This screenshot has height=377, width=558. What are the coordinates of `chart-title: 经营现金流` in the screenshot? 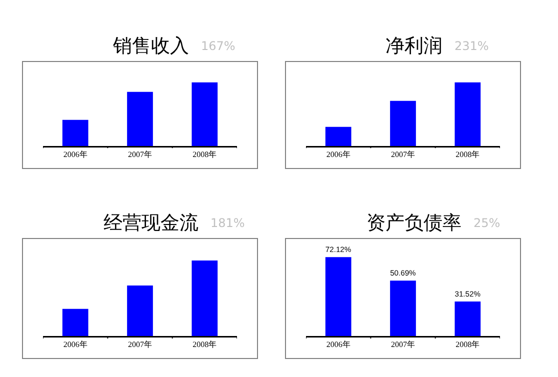 It's located at (151, 223).